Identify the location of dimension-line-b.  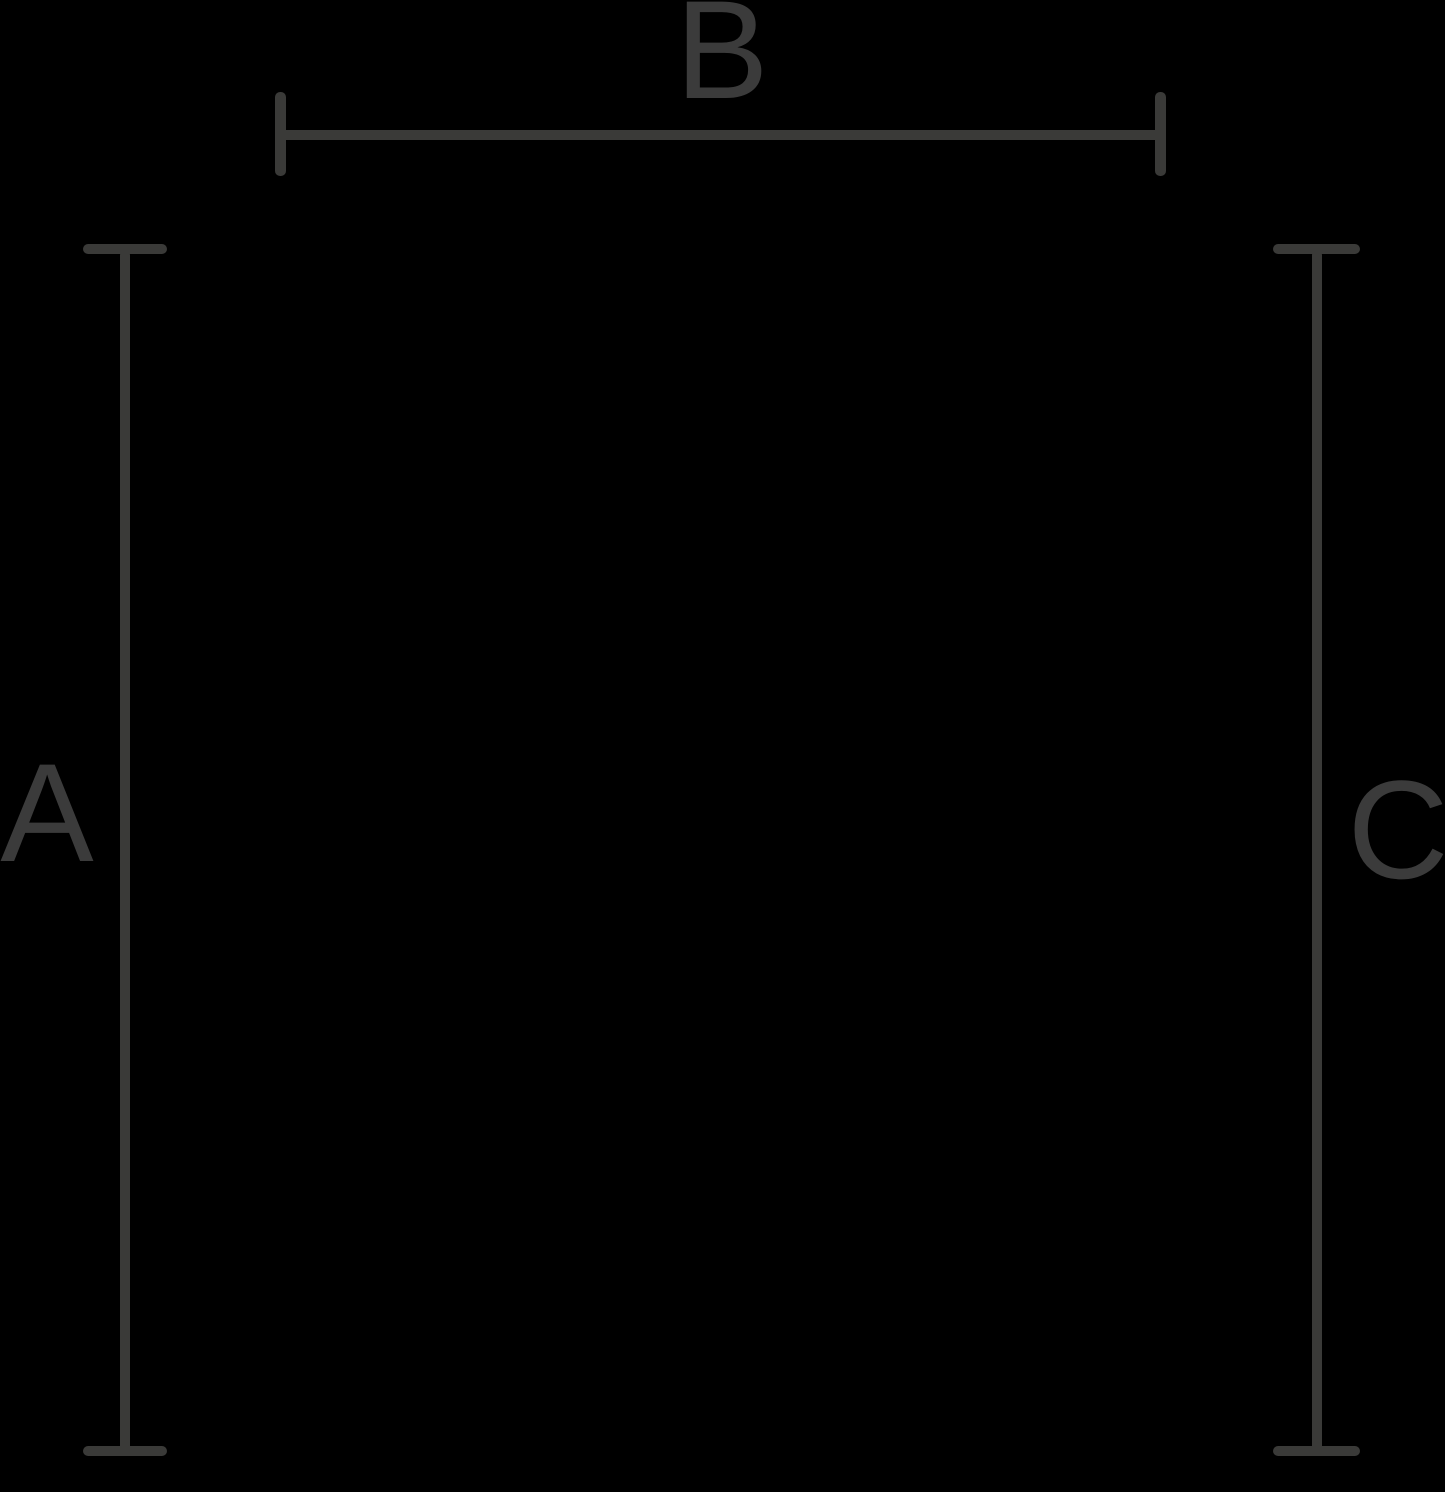
(720, 135).